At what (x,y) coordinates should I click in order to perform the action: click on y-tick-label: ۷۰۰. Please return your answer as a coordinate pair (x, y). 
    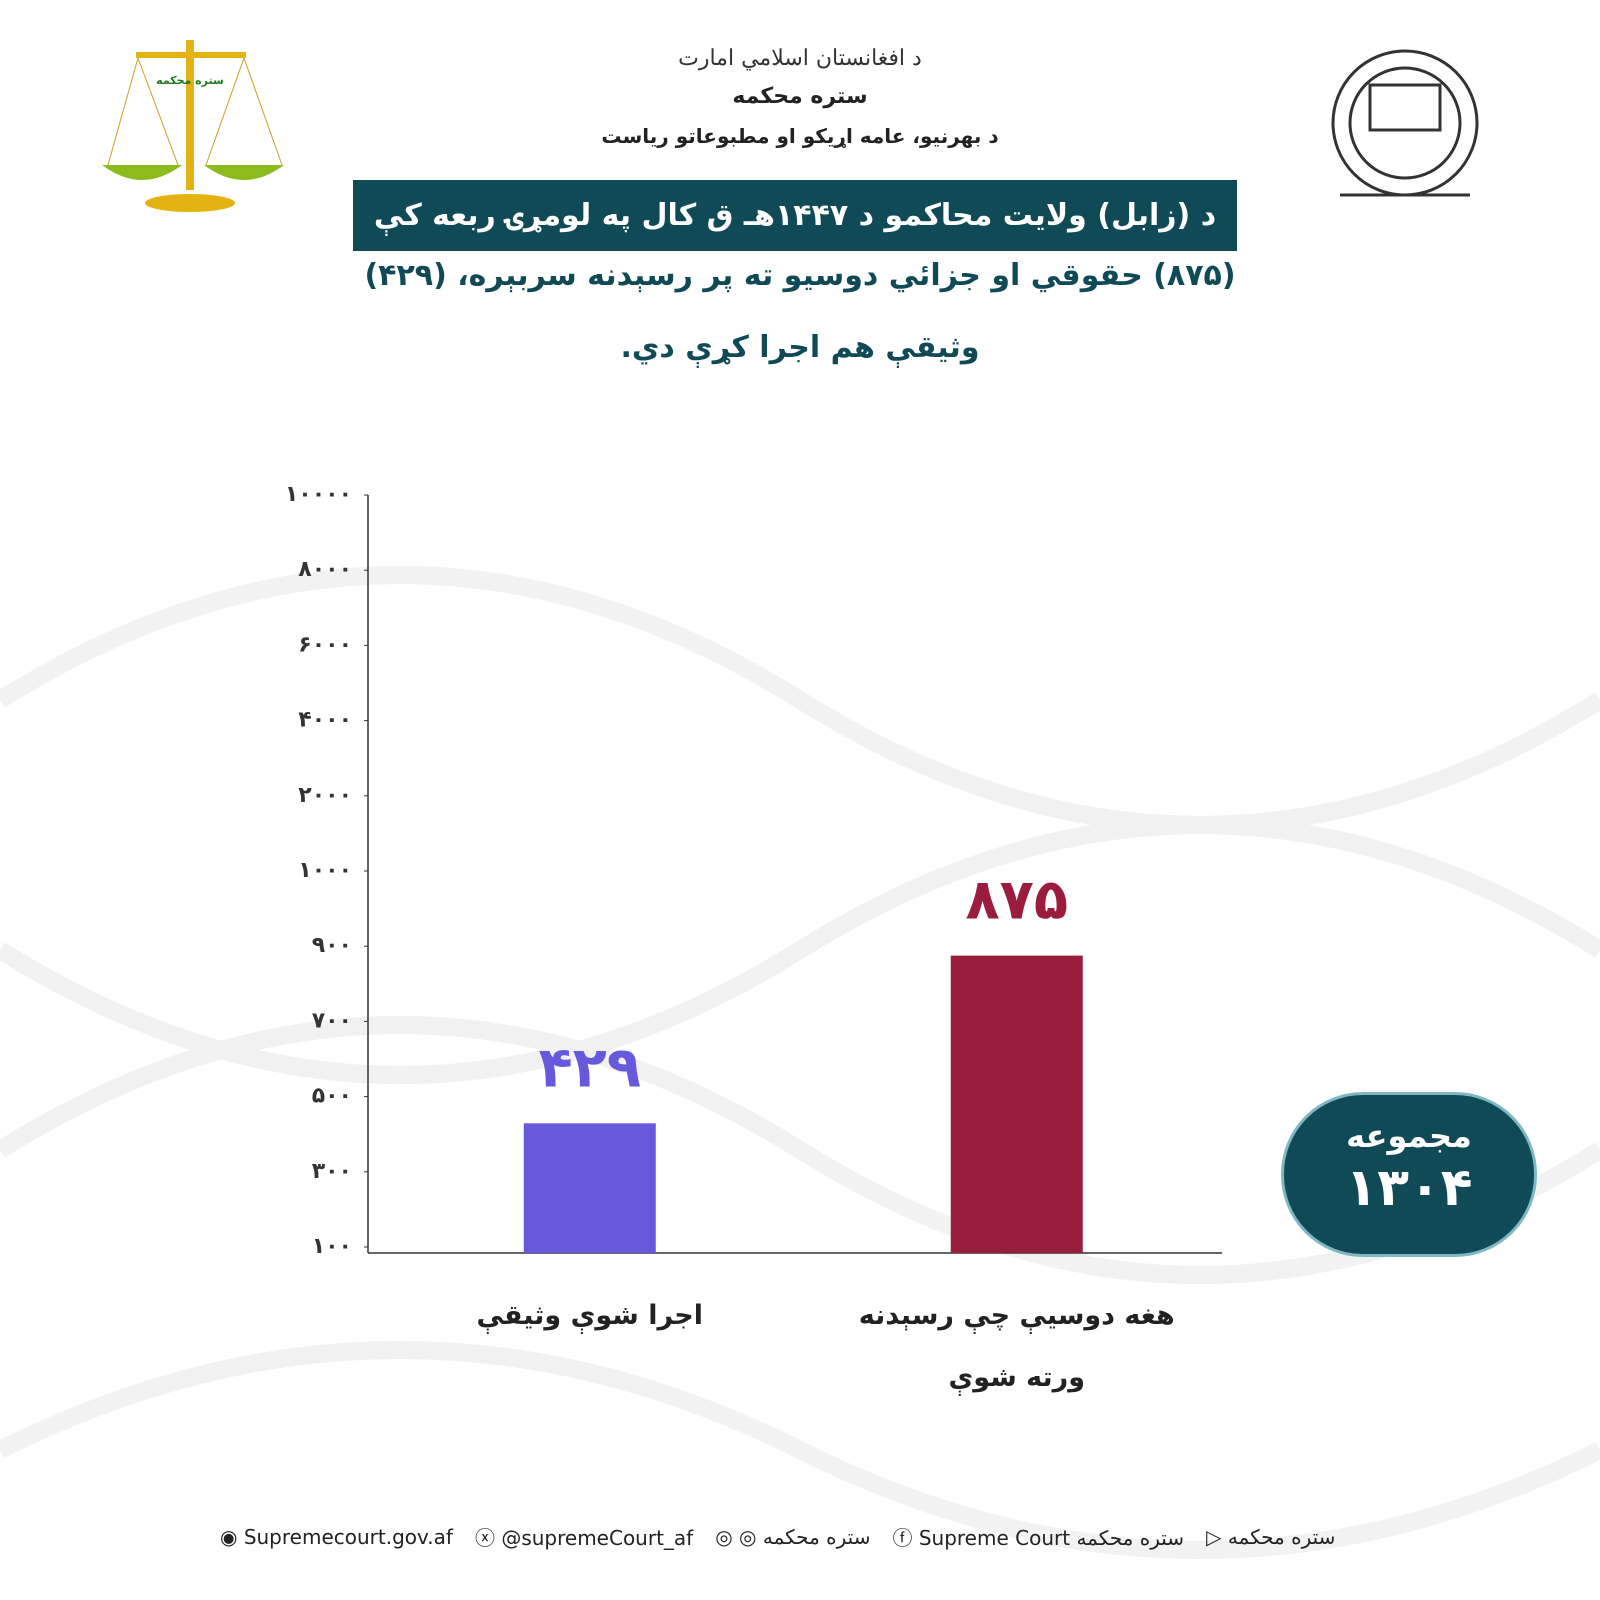
    Looking at the image, I should click on (332, 1020).